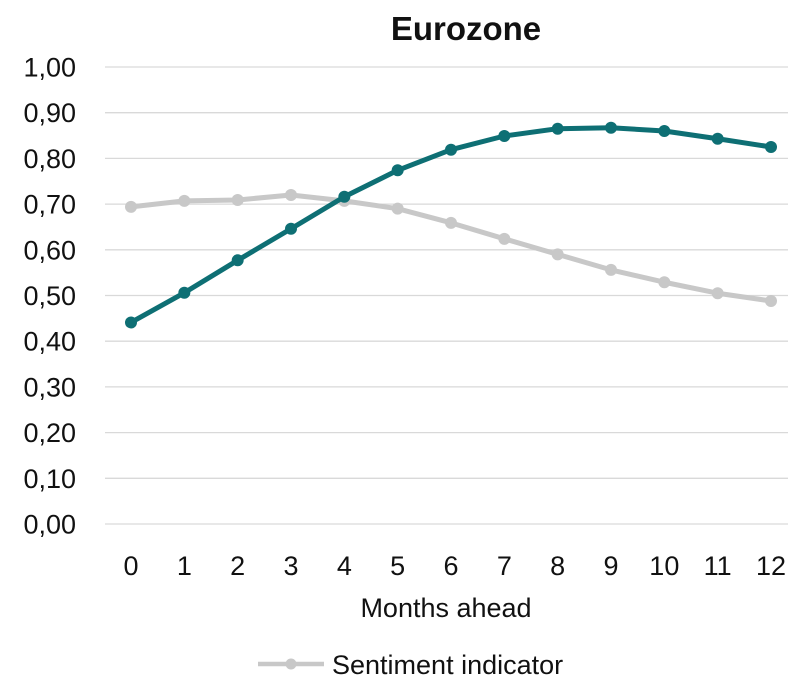 The height and width of the screenshot is (679, 788). What do you see at coordinates (49, 205) in the screenshot?
I see `y-tick-label-7: 0,70` at bounding box center [49, 205].